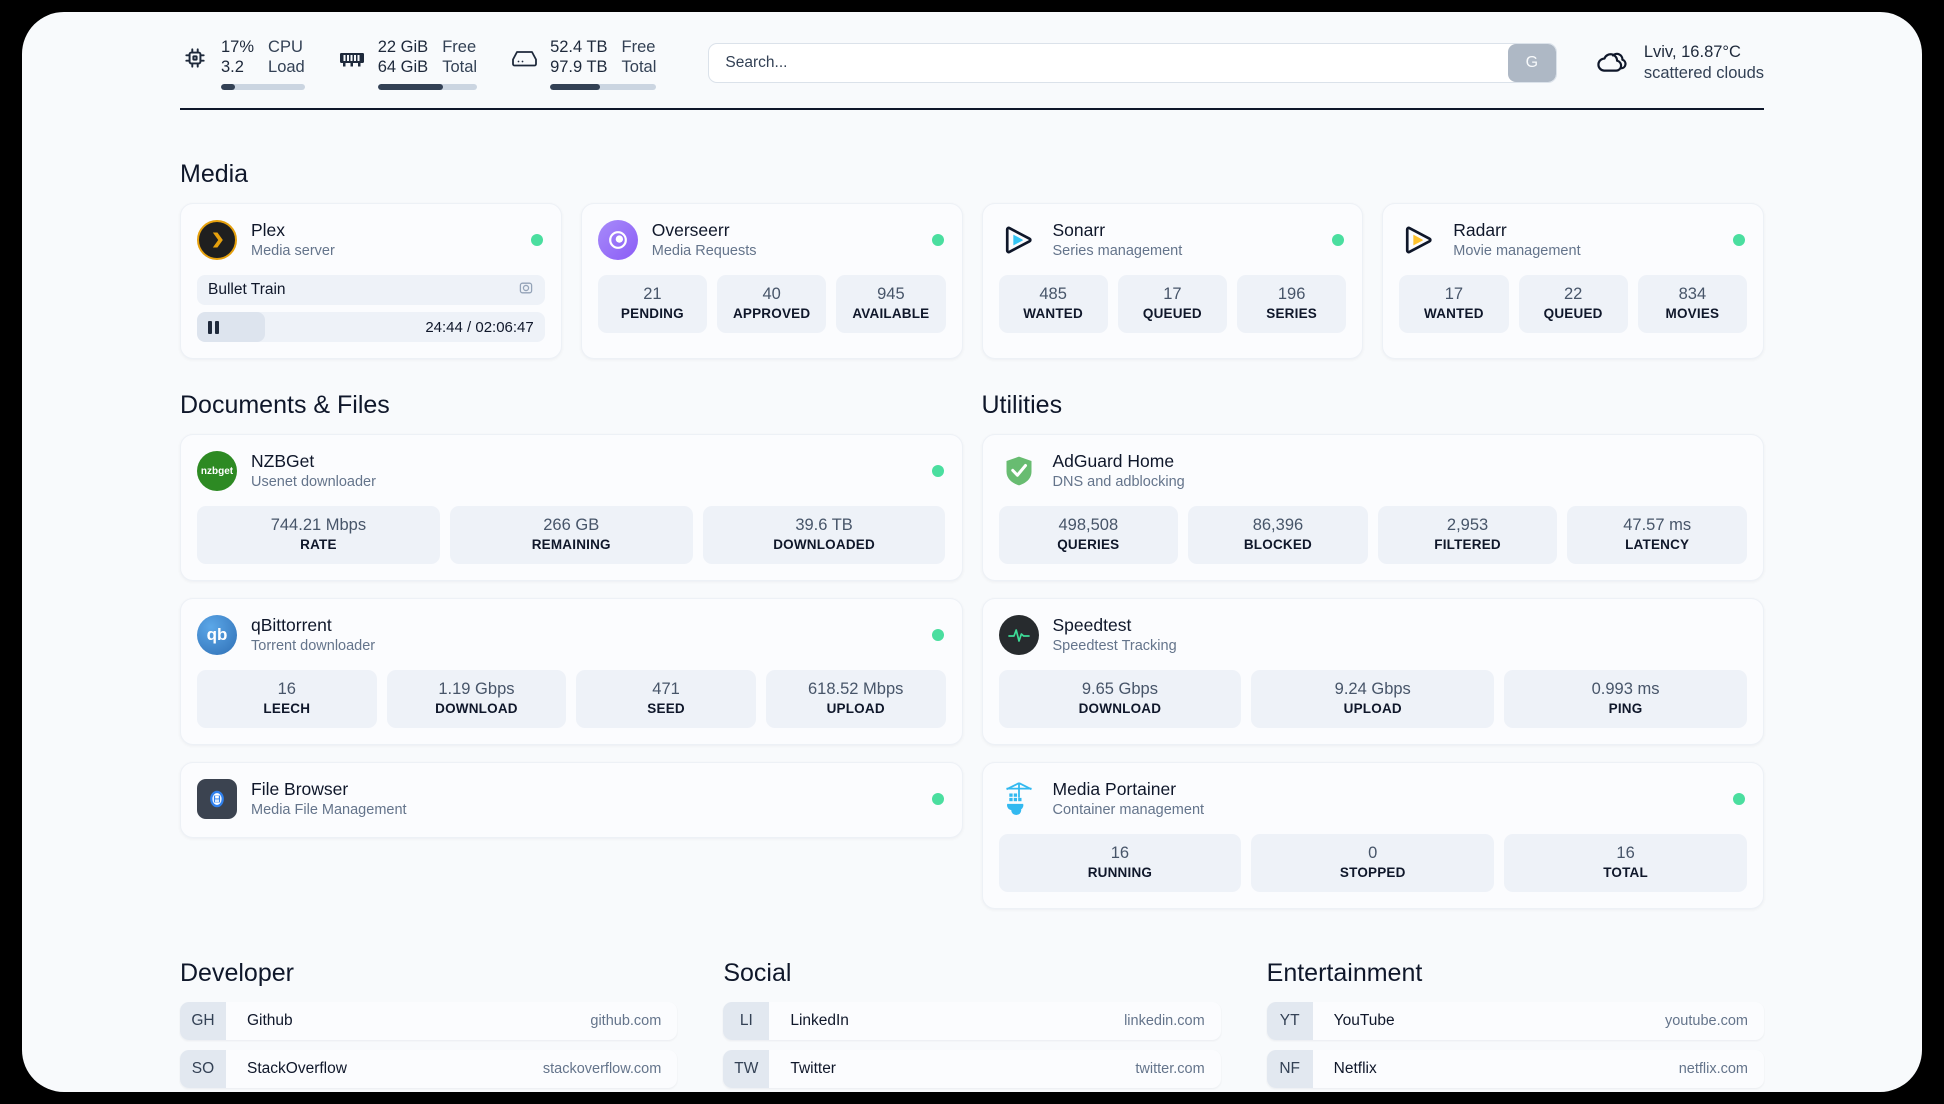 Image resolution: width=1944 pixels, height=1104 pixels. Describe the element at coordinates (579, 66) in the screenshot. I see `disk-total-value: 97.9 TB` at that location.